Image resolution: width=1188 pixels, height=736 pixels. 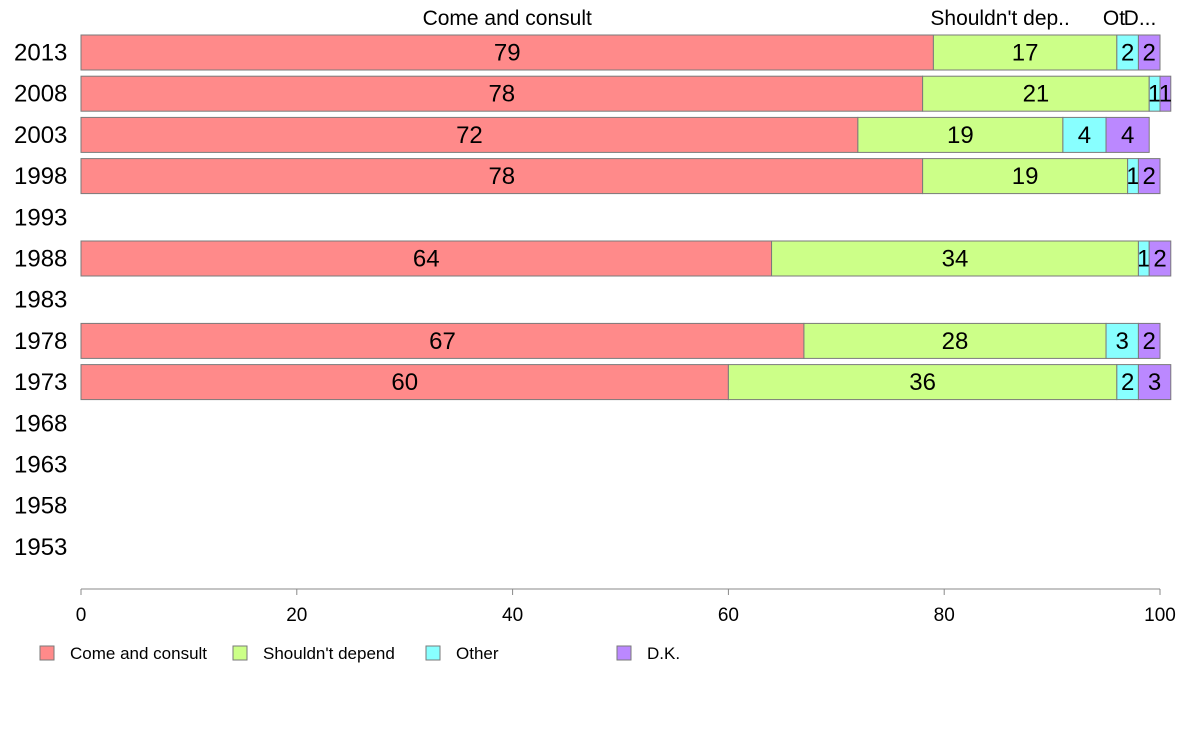 I want to click on data-label: 17, so click(x=1025, y=53).